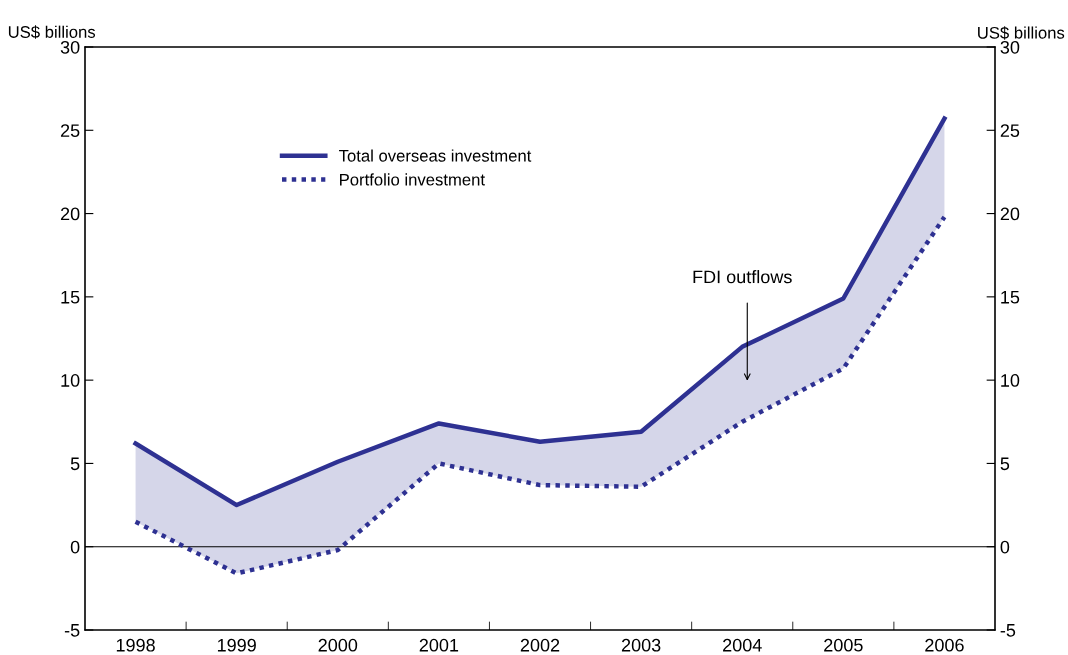  What do you see at coordinates (742, 277) in the screenshot?
I see `annotation: FDI outflows` at bounding box center [742, 277].